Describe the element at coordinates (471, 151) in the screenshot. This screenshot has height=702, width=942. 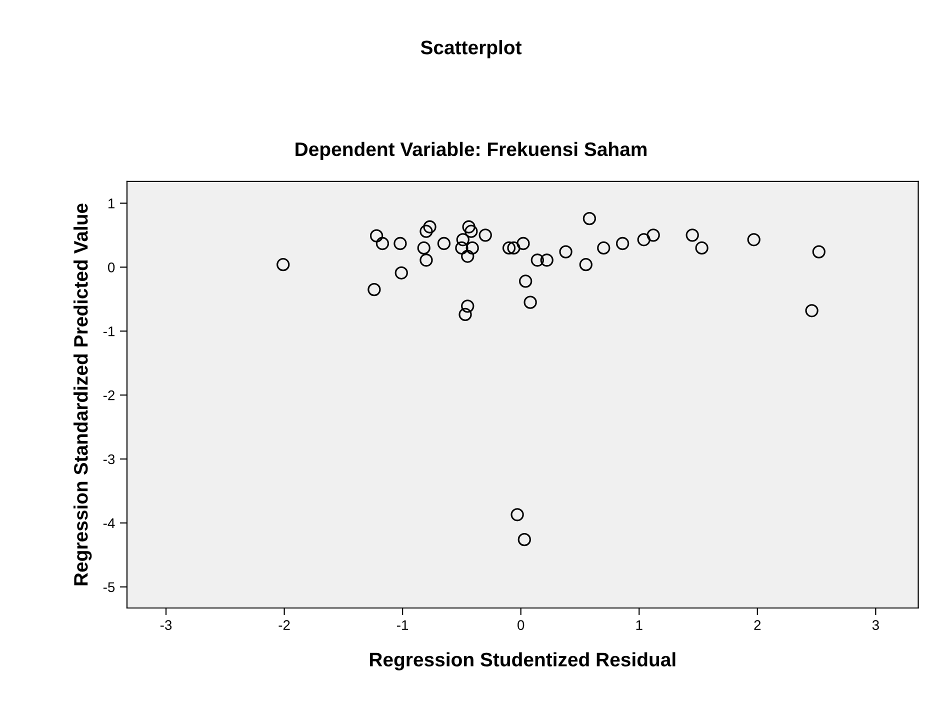
I see `chart-subtitle: Dependent Variable: Frekuensi Saham` at that location.